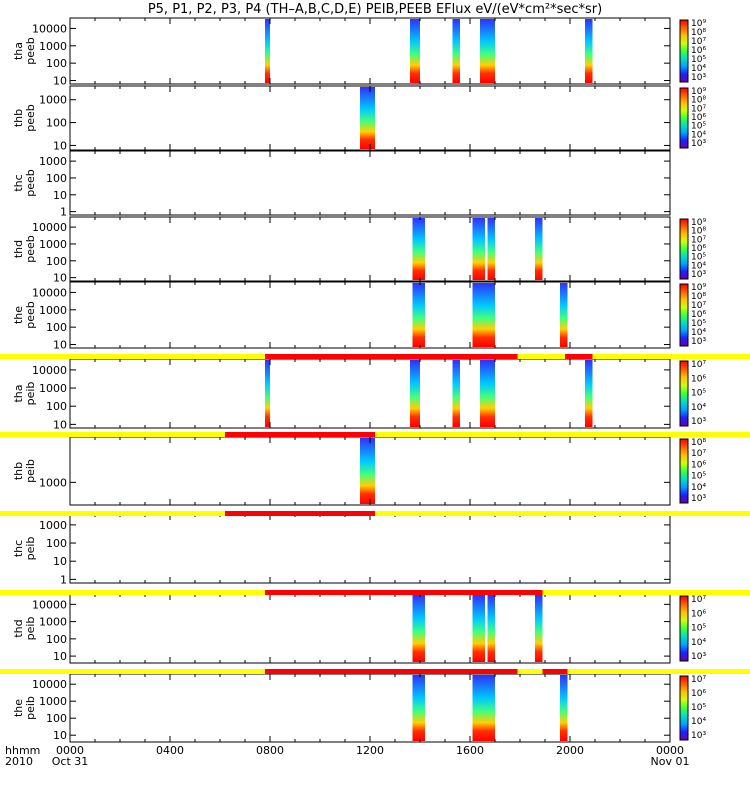  I want to click on xaxis-unit-label: hhmm, so click(22, 750).